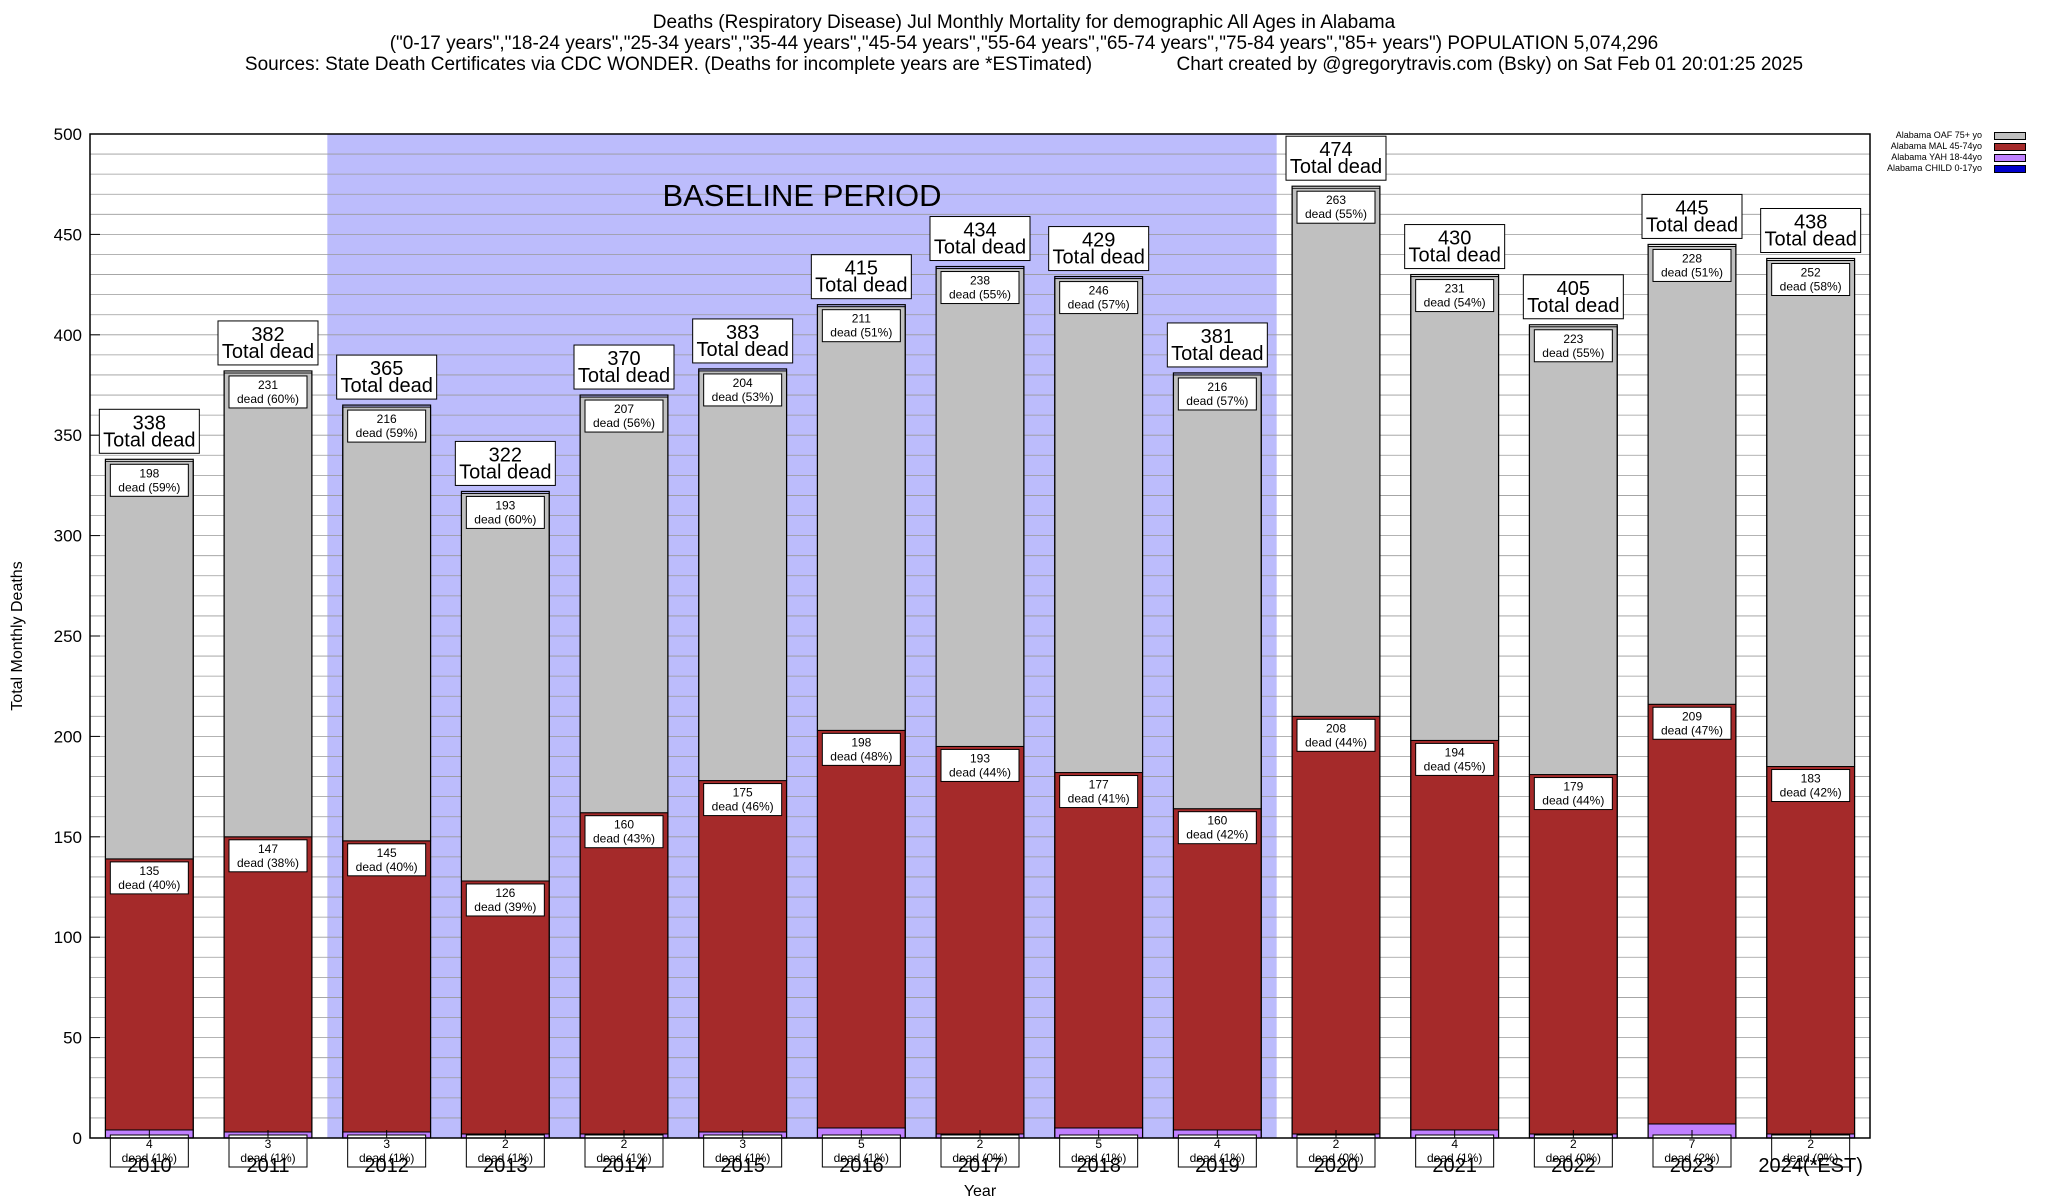 The width and height of the screenshot is (2048, 1200). I want to click on data-label-value: 126, so click(505, 893).